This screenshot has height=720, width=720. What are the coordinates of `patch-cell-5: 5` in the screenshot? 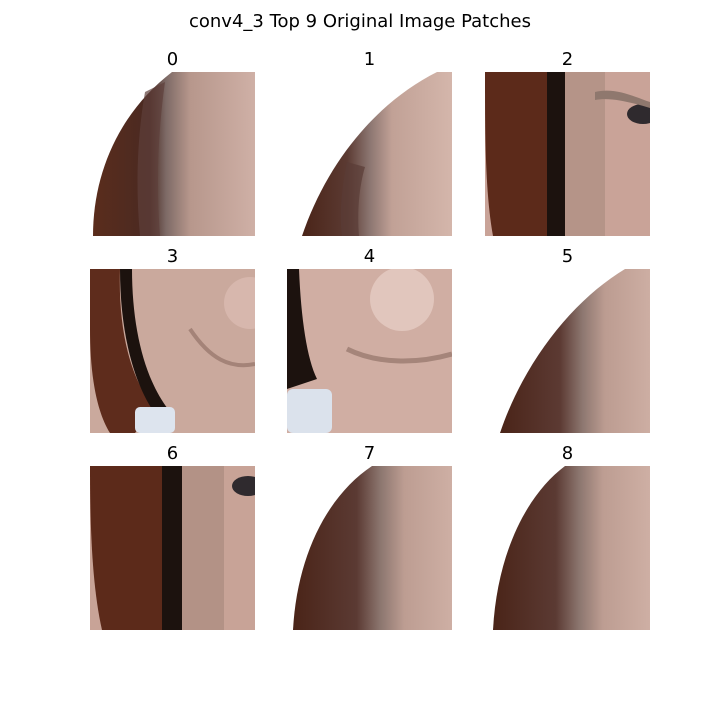 It's located at (567, 340).